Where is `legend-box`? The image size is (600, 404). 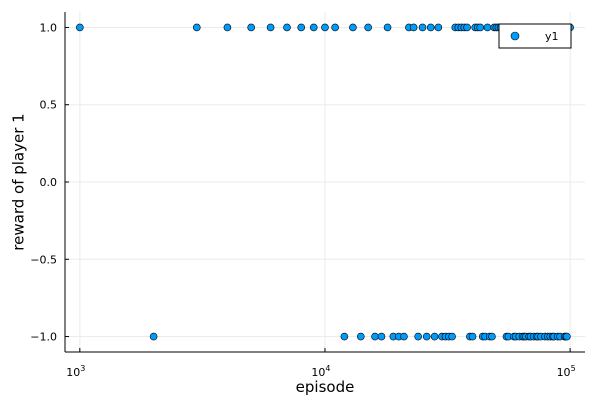 legend-box is located at coordinates (535, 36).